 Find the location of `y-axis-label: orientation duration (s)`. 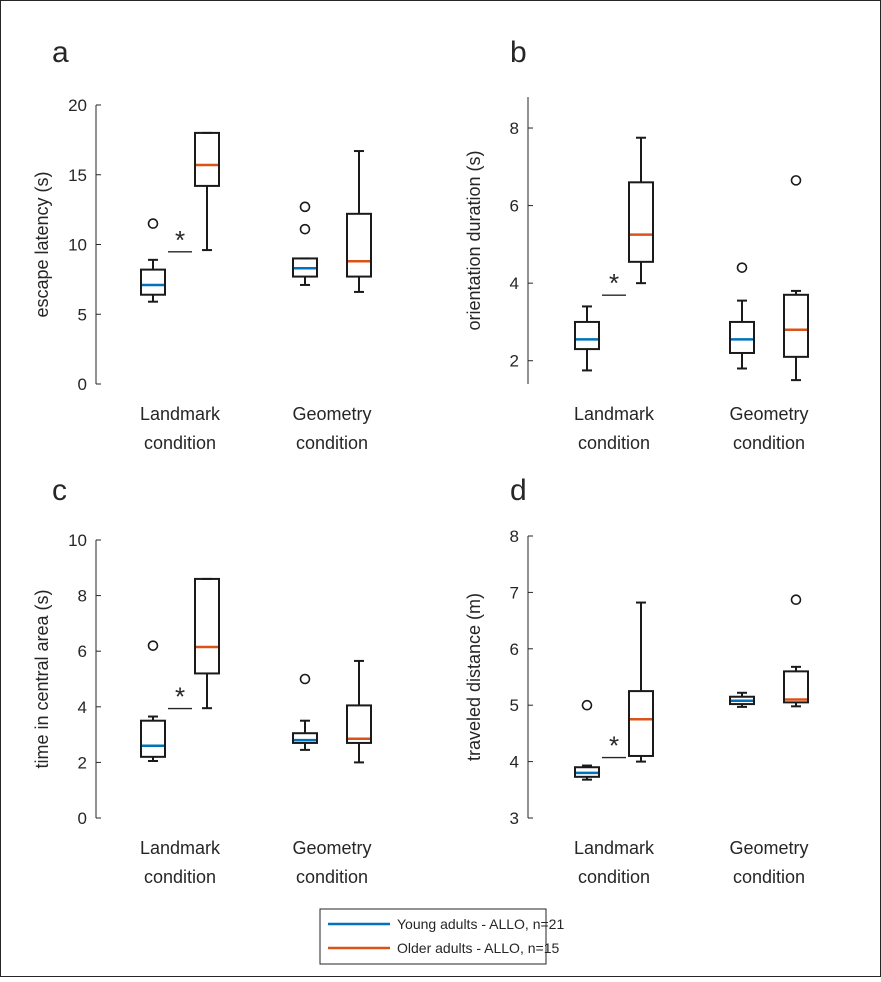

y-axis-label: orientation duration (s) is located at coordinates (474, 240).